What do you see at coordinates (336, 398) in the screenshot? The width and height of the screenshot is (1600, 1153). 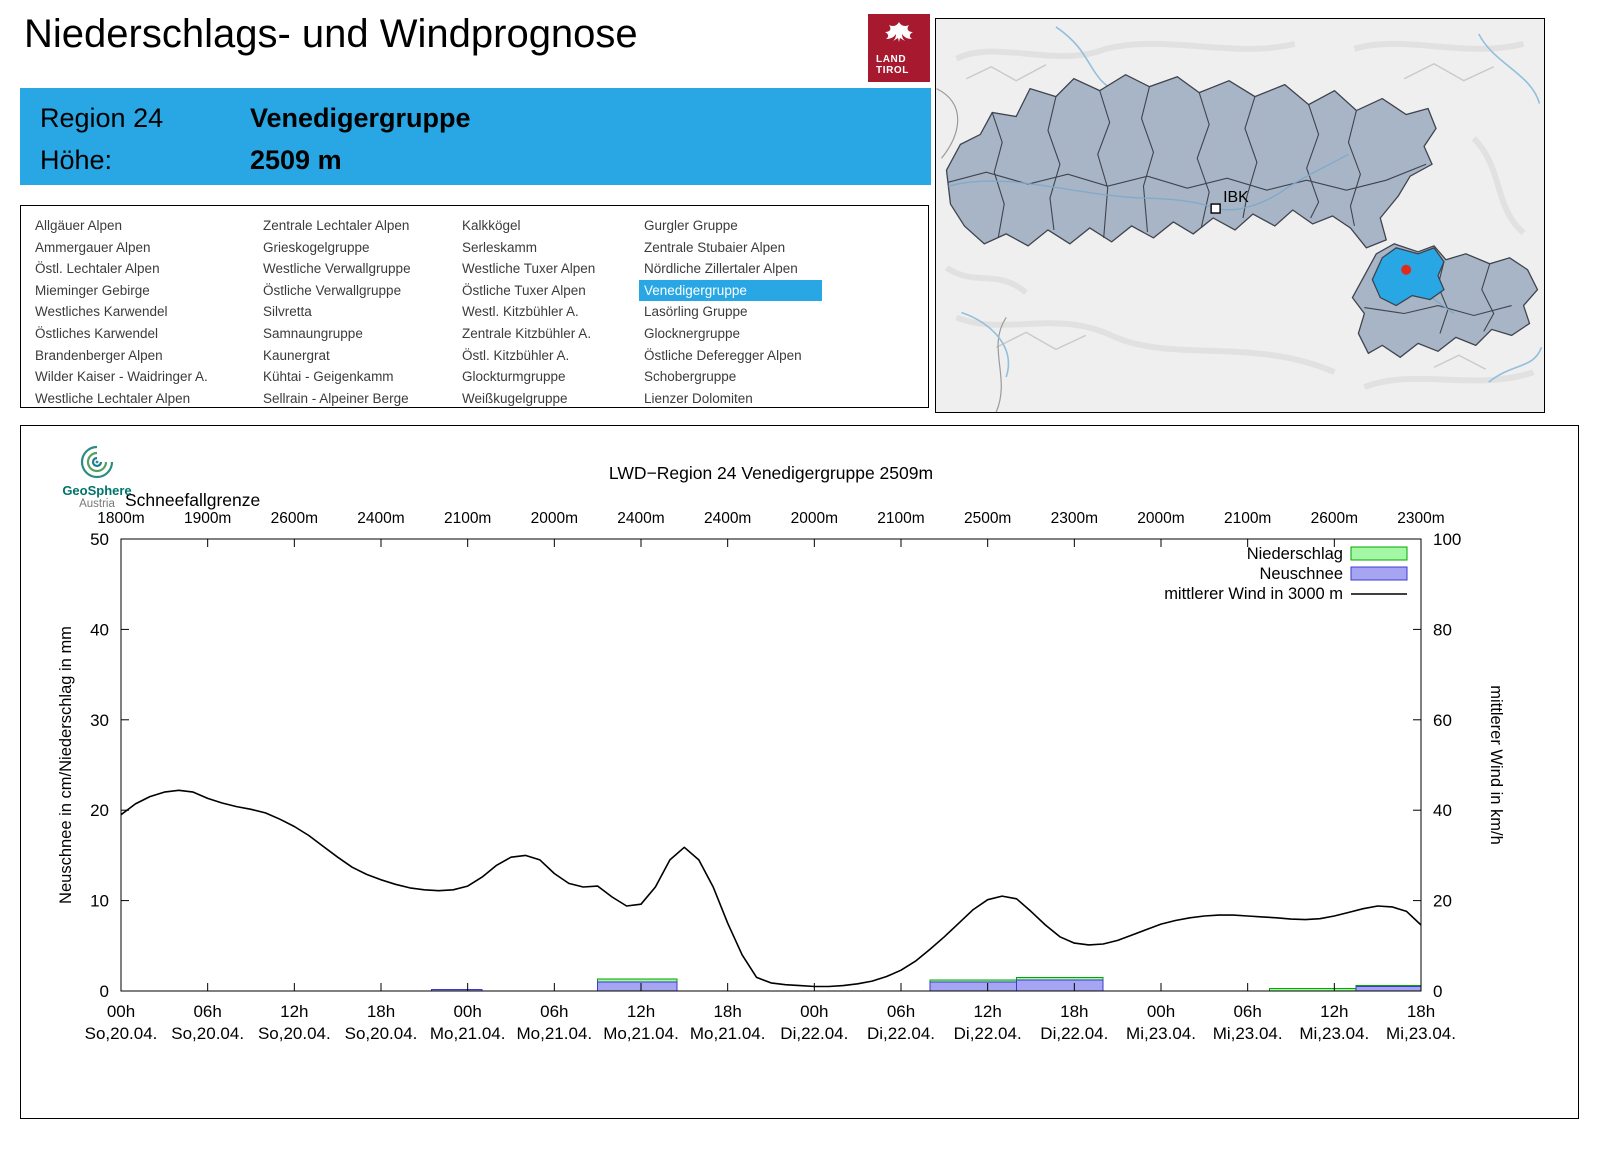 I see `region-list-item: Sellrain - Alpeiner Berge` at bounding box center [336, 398].